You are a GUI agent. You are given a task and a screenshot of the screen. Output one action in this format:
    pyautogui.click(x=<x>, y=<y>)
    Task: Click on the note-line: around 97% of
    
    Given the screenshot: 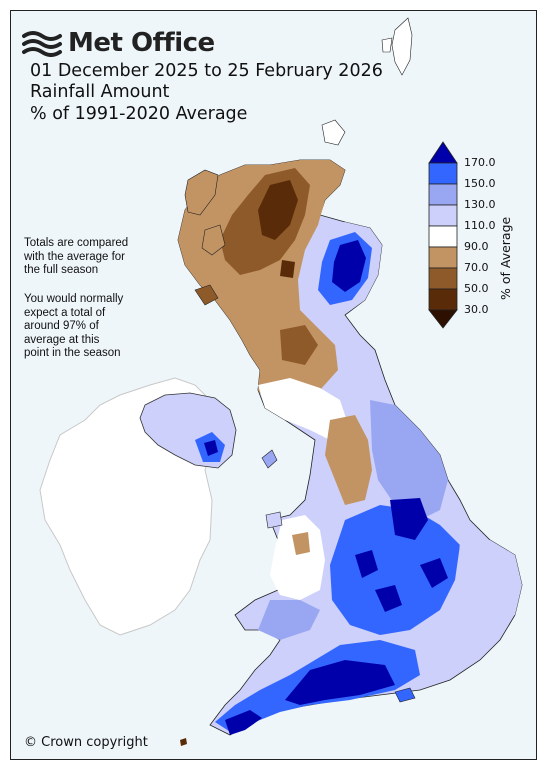 What is the action you would take?
    pyautogui.click(x=61, y=326)
    